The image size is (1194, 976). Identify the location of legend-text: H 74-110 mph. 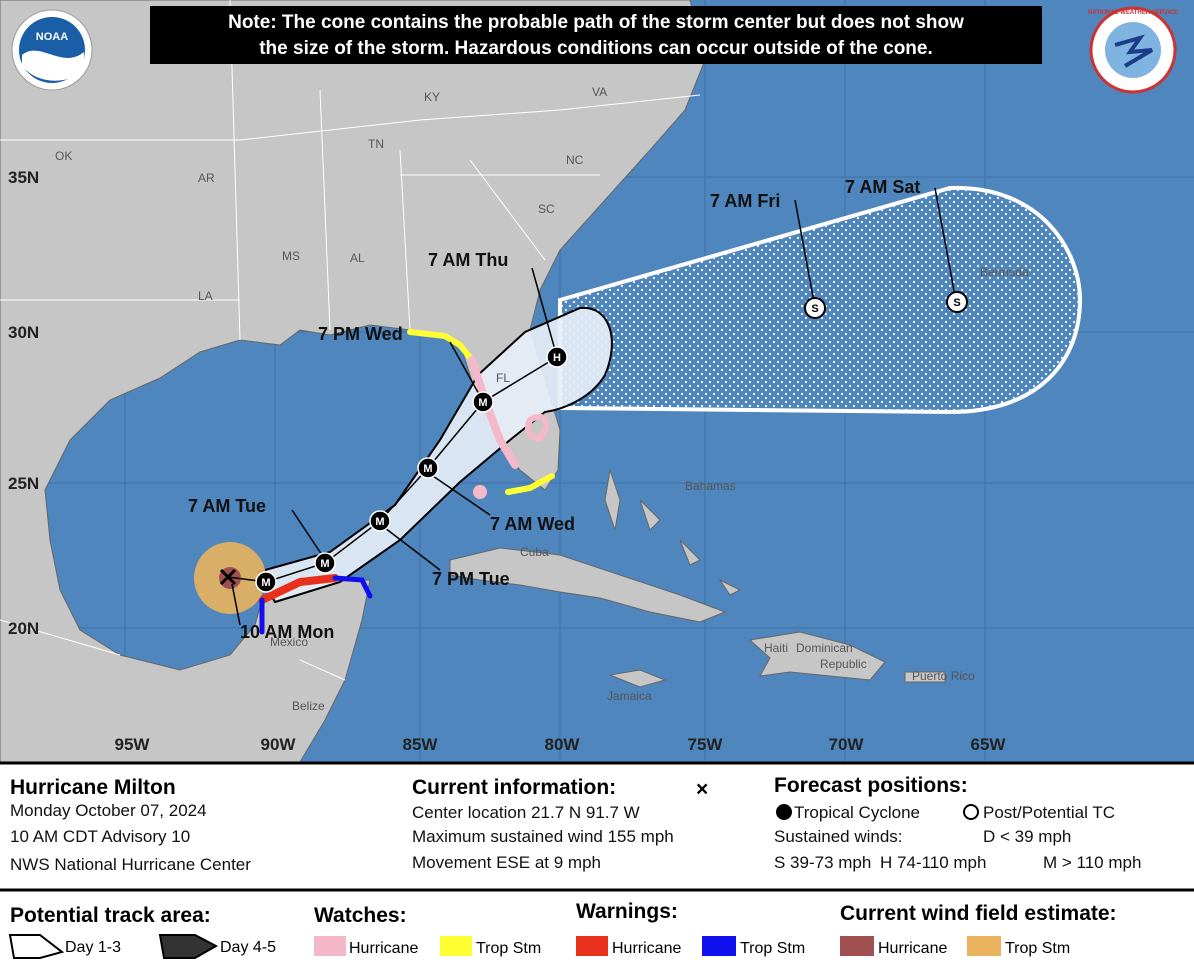
(933, 862).